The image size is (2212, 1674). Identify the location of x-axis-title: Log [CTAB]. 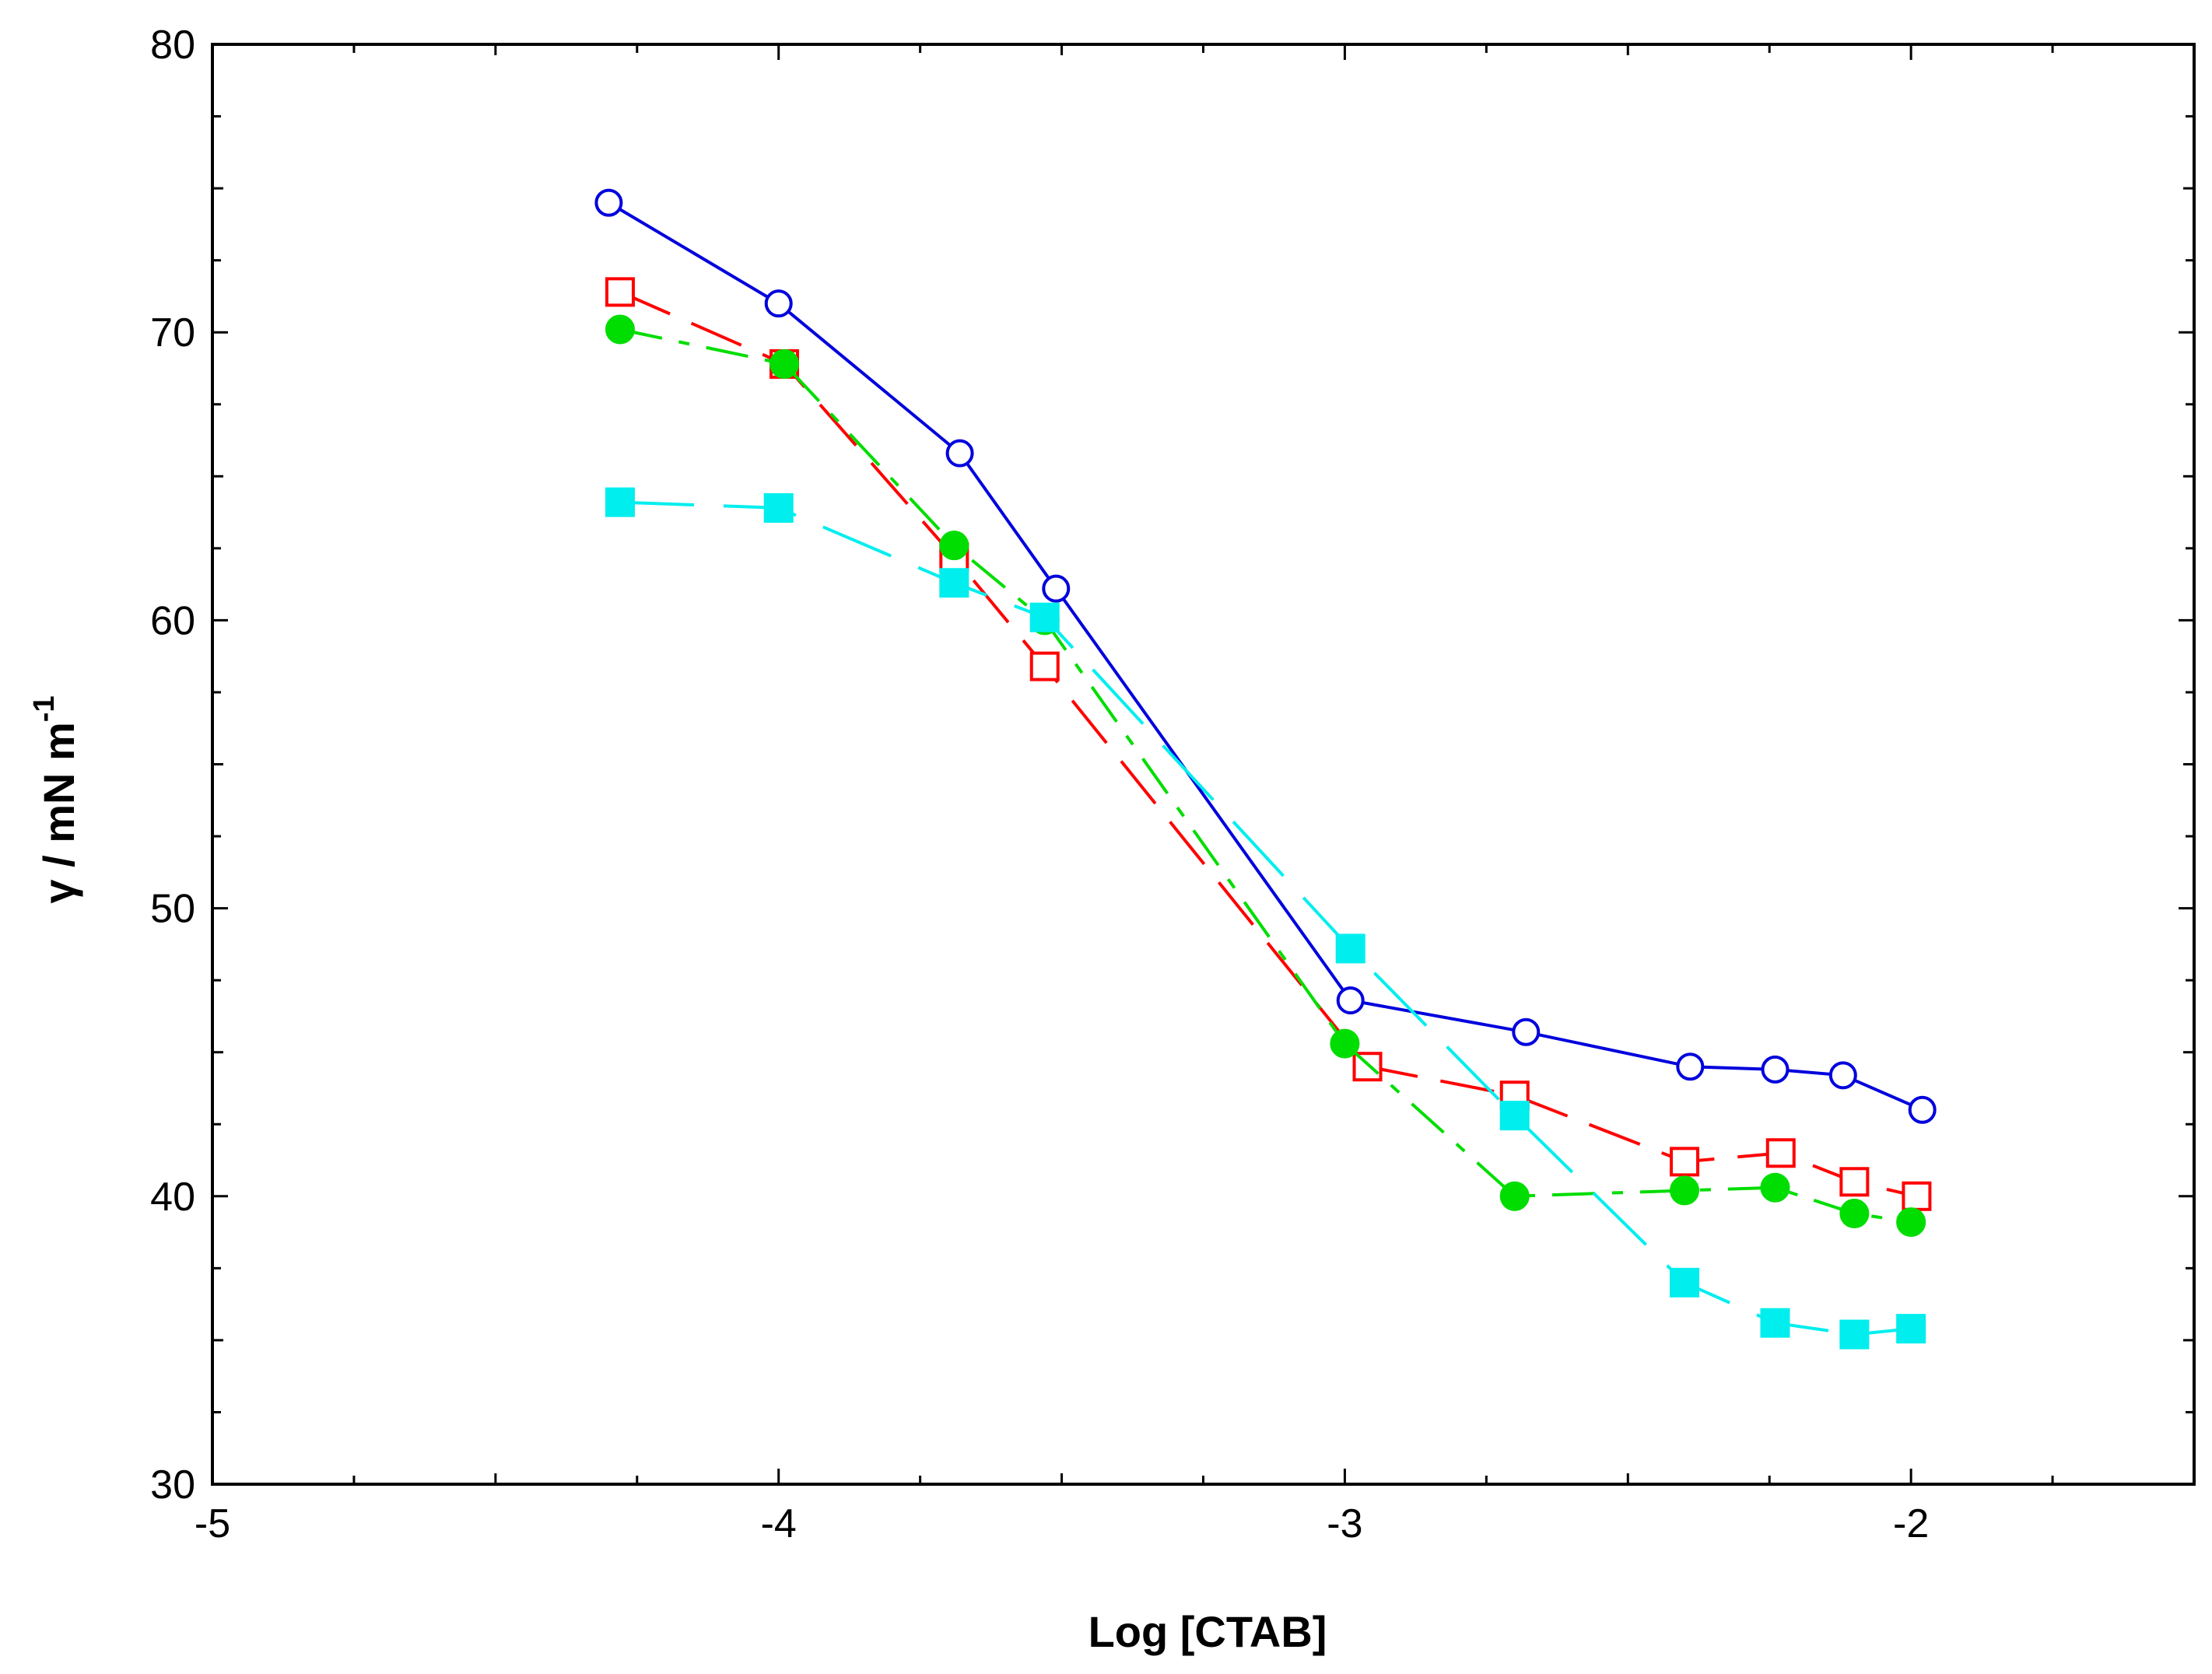
(1208, 1631).